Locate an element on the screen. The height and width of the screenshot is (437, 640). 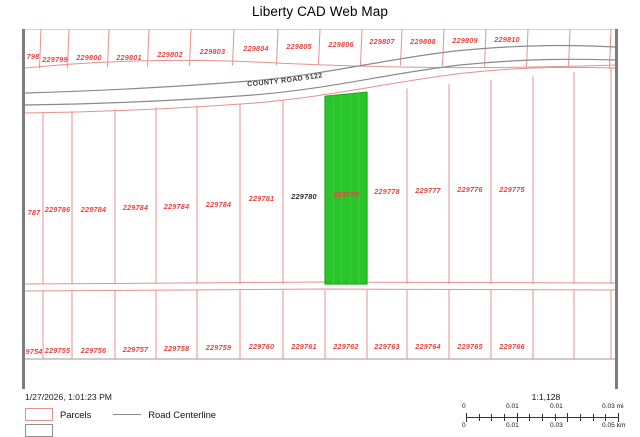
scale-km-tick-1: 0.01 is located at coordinates (512, 425).